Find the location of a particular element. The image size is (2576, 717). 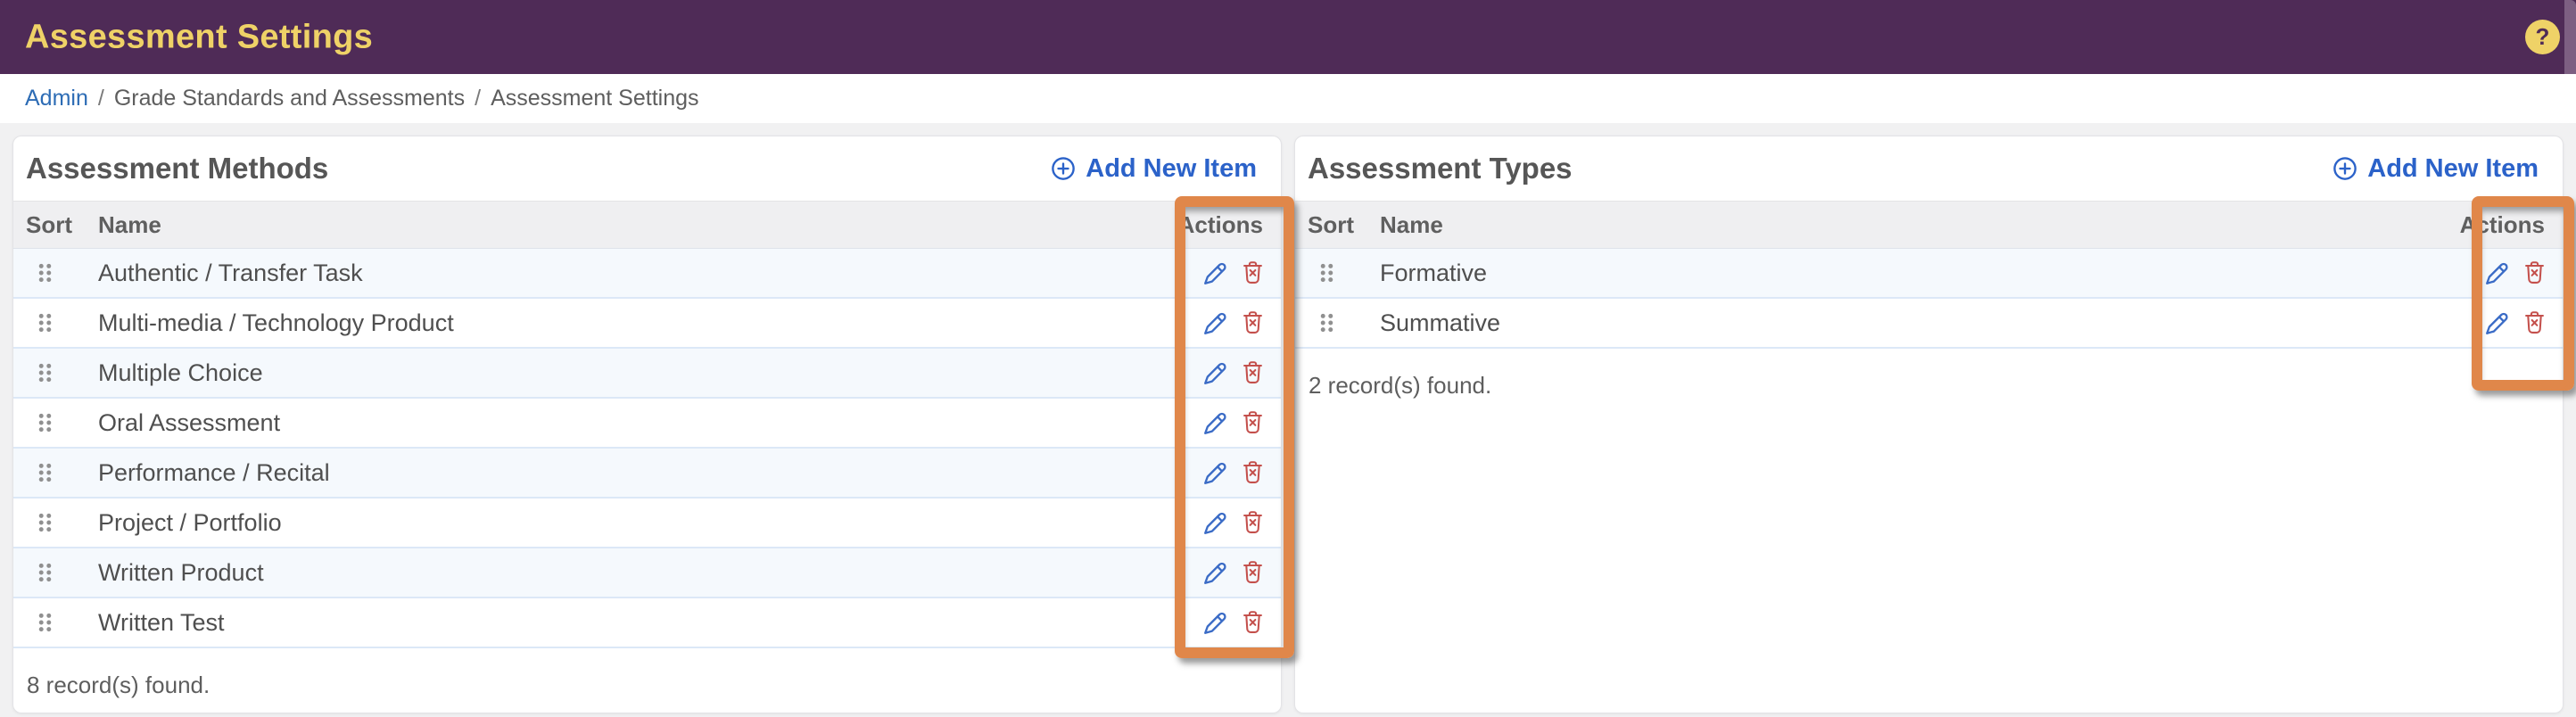

table-body: Formative is located at coordinates (1929, 299).